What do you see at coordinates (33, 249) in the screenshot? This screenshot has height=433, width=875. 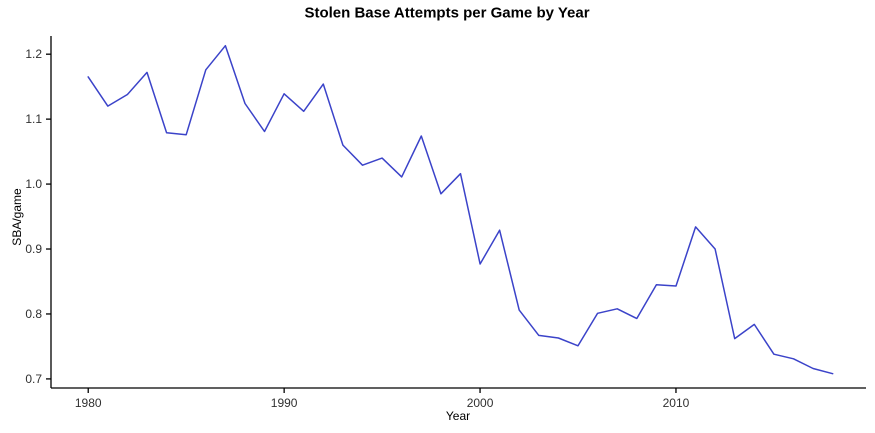 I see `y-tick-label: 0.9` at bounding box center [33, 249].